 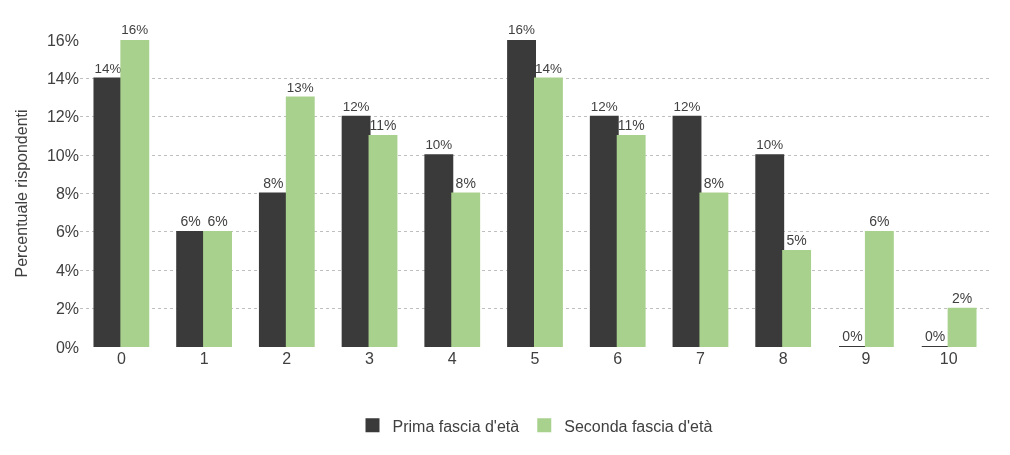 What do you see at coordinates (962, 297) in the screenshot?
I see `data-label: 2%` at bounding box center [962, 297].